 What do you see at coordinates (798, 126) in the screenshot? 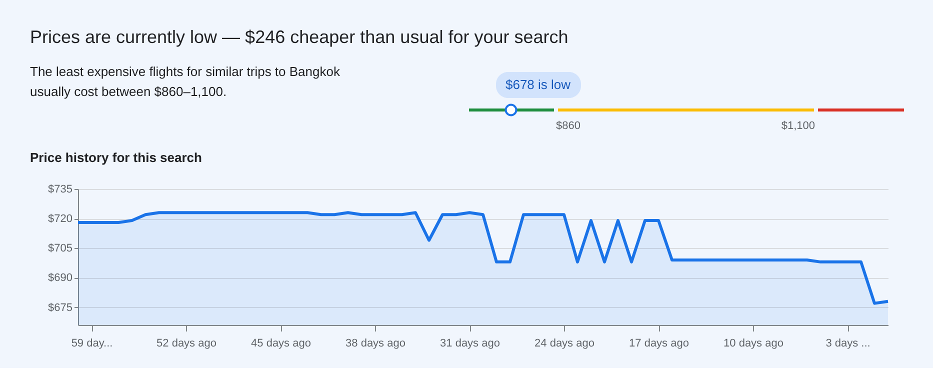
I see `category-label: $1,100` at bounding box center [798, 126].